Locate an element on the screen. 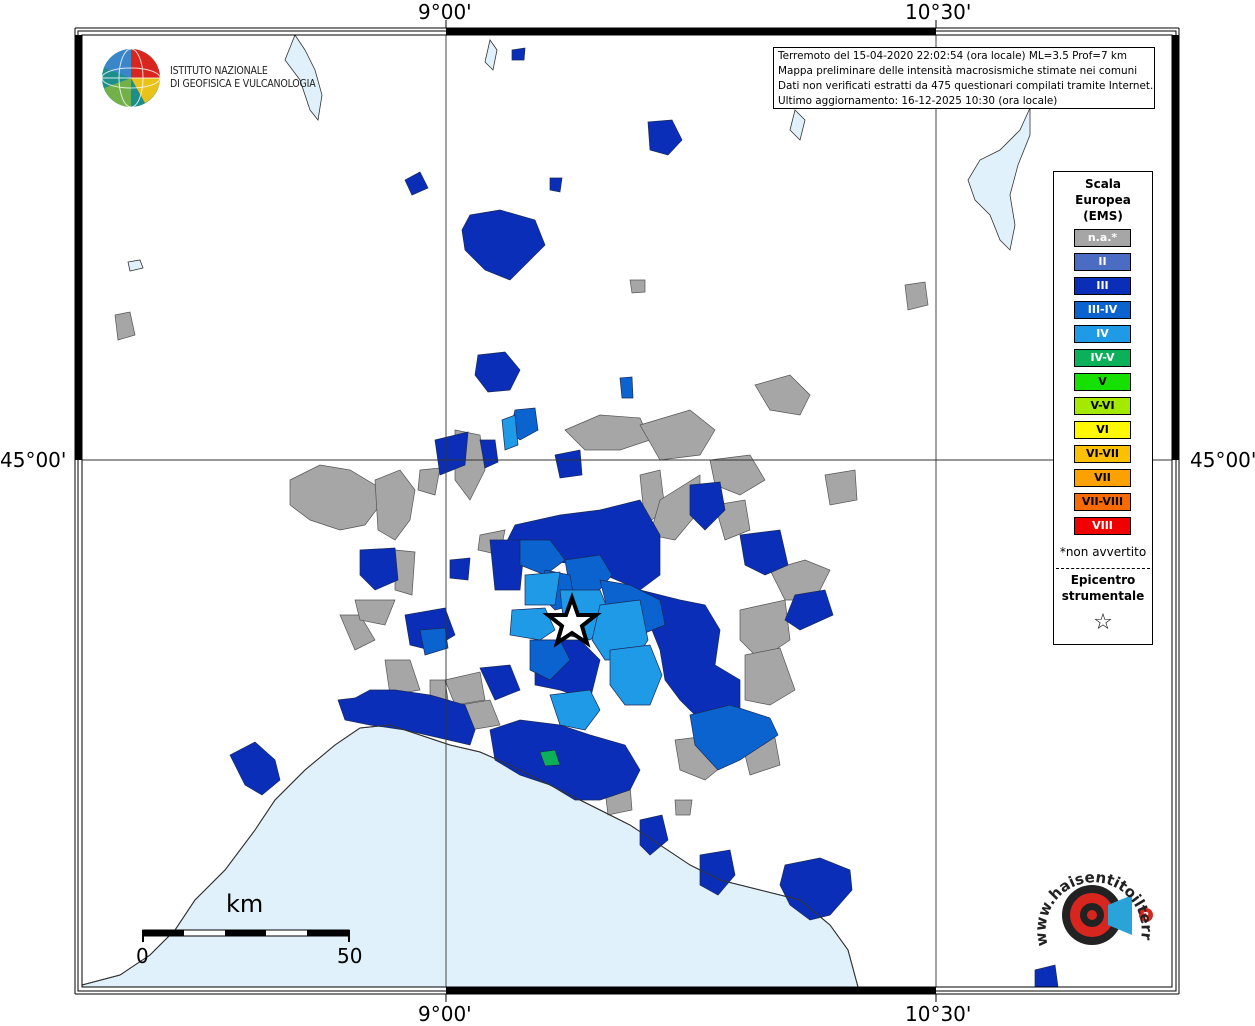 The image size is (1255, 1026). legend-item: IV is located at coordinates (1102, 334).